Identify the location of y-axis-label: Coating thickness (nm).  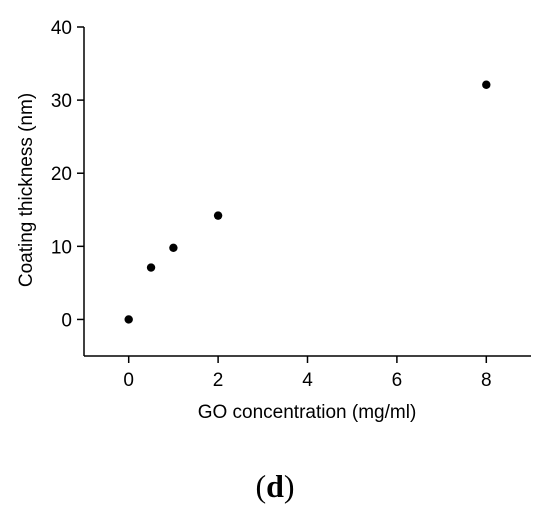
(26, 190).